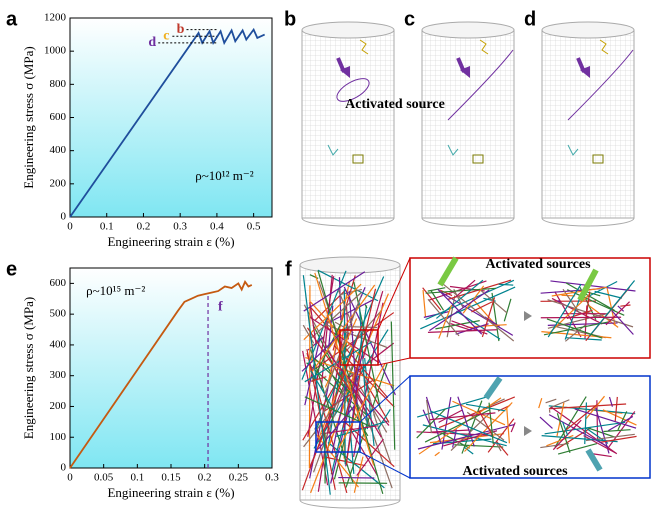 The height and width of the screenshot is (512, 660). What do you see at coordinates (12, 19) in the screenshot?
I see `panel-label: a` at bounding box center [12, 19].